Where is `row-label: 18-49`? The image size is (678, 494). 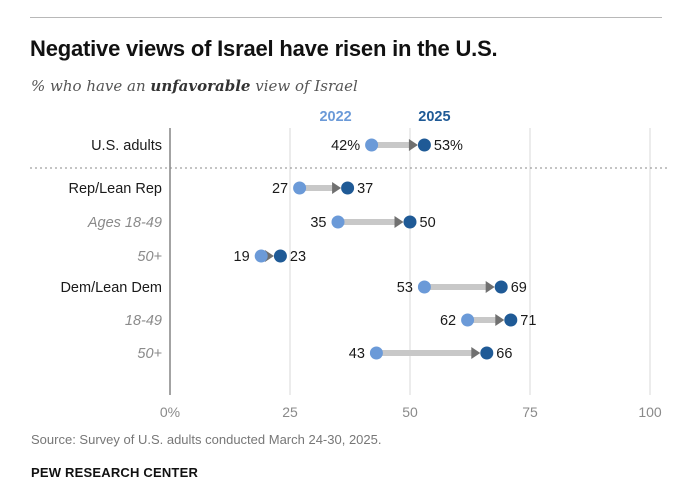
row-label: 18-49 is located at coordinates (143, 321).